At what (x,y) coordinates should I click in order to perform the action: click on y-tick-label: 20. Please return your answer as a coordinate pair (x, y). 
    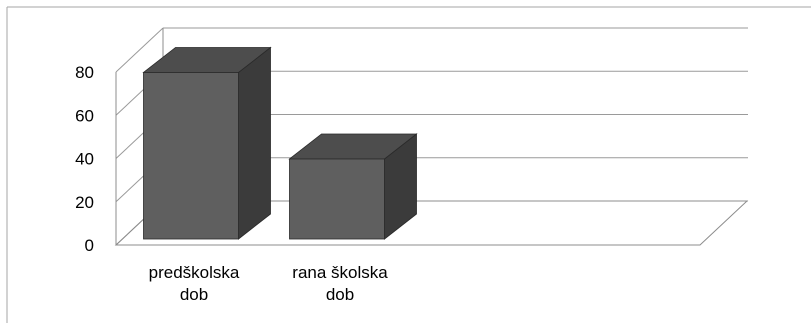
    Looking at the image, I should click on (84, 202).